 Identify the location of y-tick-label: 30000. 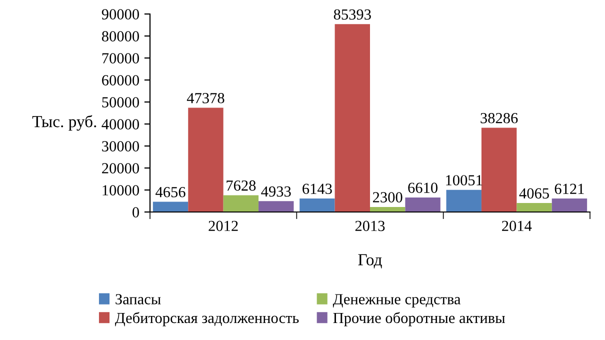
(120, 146).